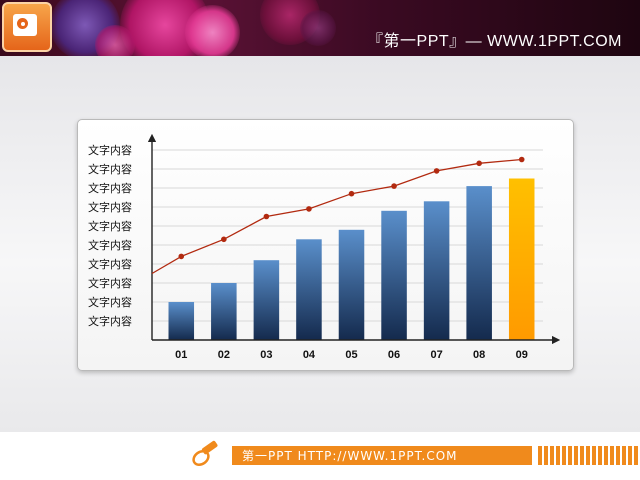 This screenshot has width=640, height=480. Describe the element at coordinates (205, 453) in the screenshot. I see `pencil-icon` at that location.